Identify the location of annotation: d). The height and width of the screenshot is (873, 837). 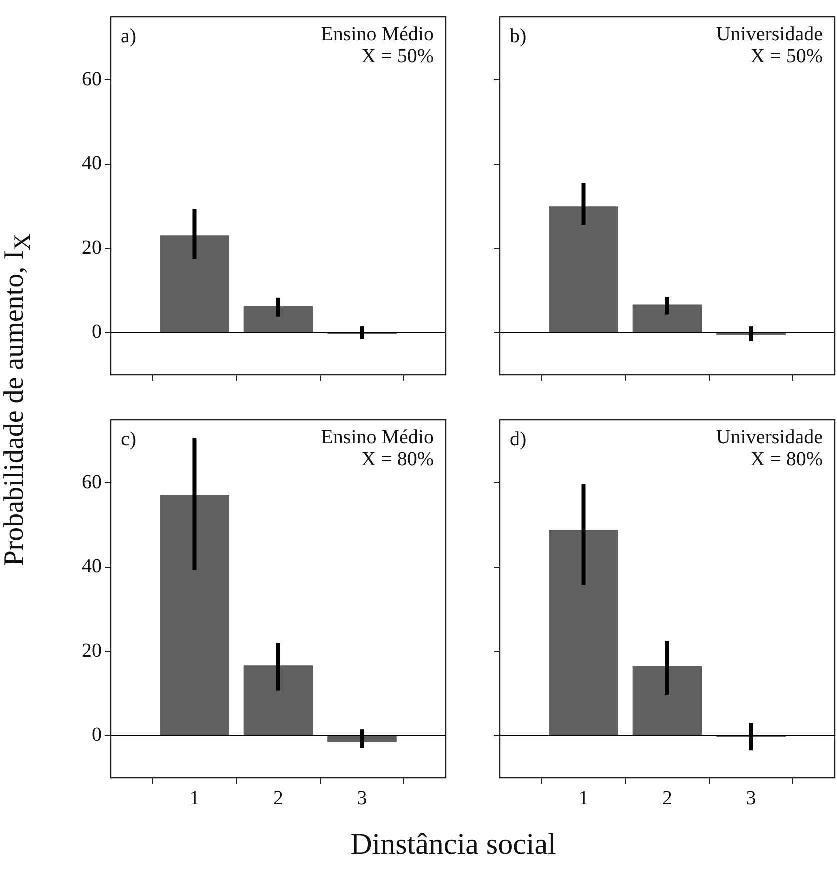
(518, 439).